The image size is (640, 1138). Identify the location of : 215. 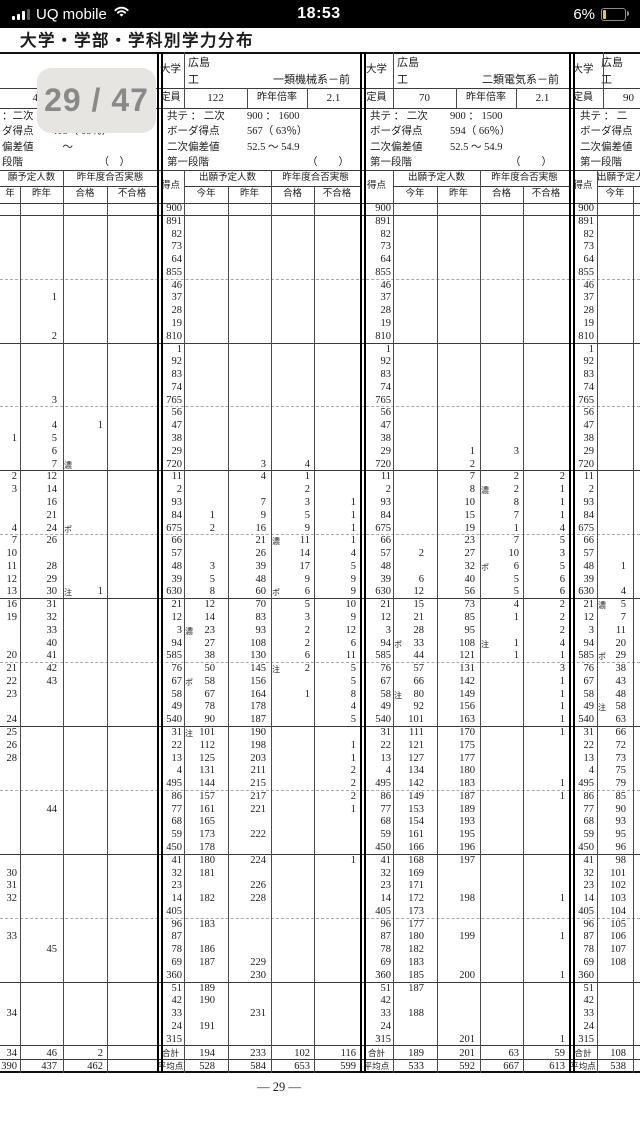
(258, 784).